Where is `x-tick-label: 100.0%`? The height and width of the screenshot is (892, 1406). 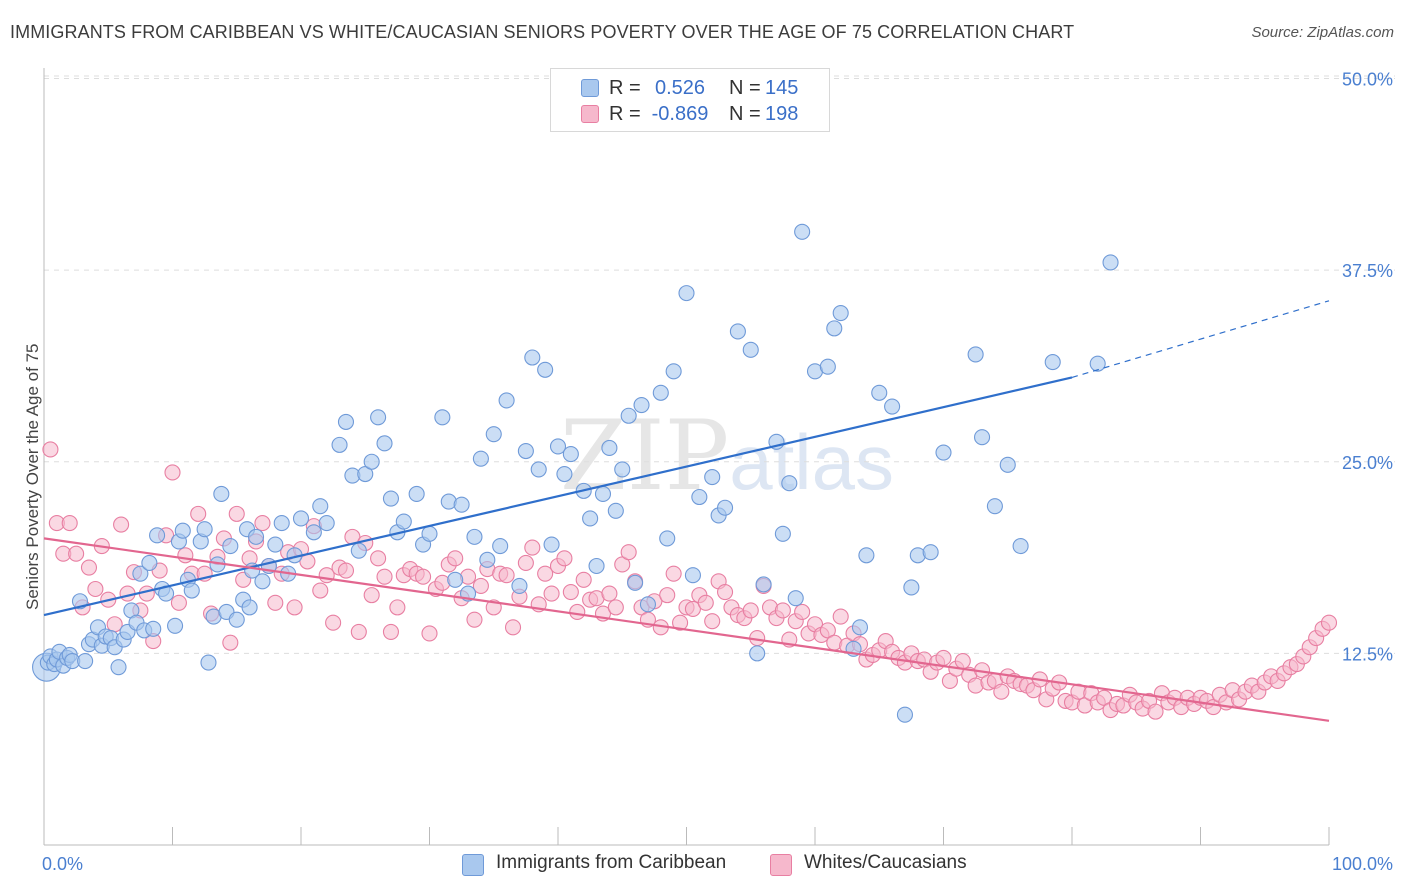
x-tick-label: 100.0% is located at coordinates (1362, 864).